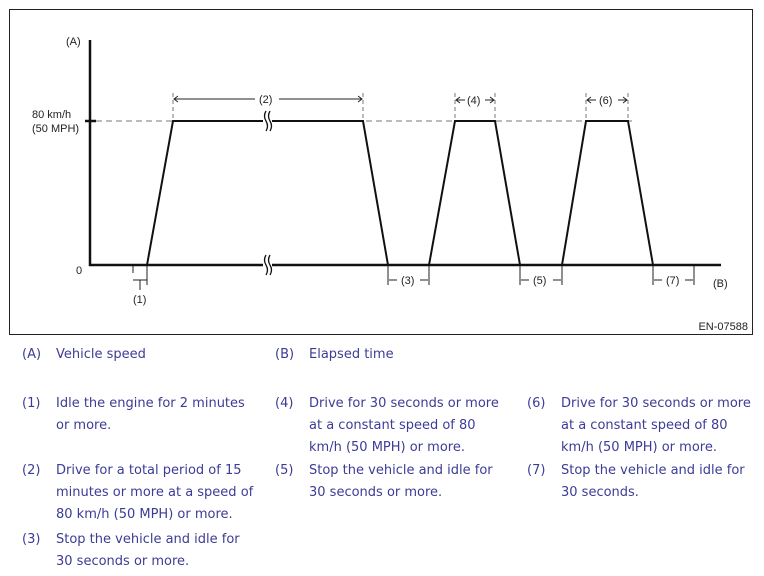  I want to click on legend-text: or more., so click(84, 425).